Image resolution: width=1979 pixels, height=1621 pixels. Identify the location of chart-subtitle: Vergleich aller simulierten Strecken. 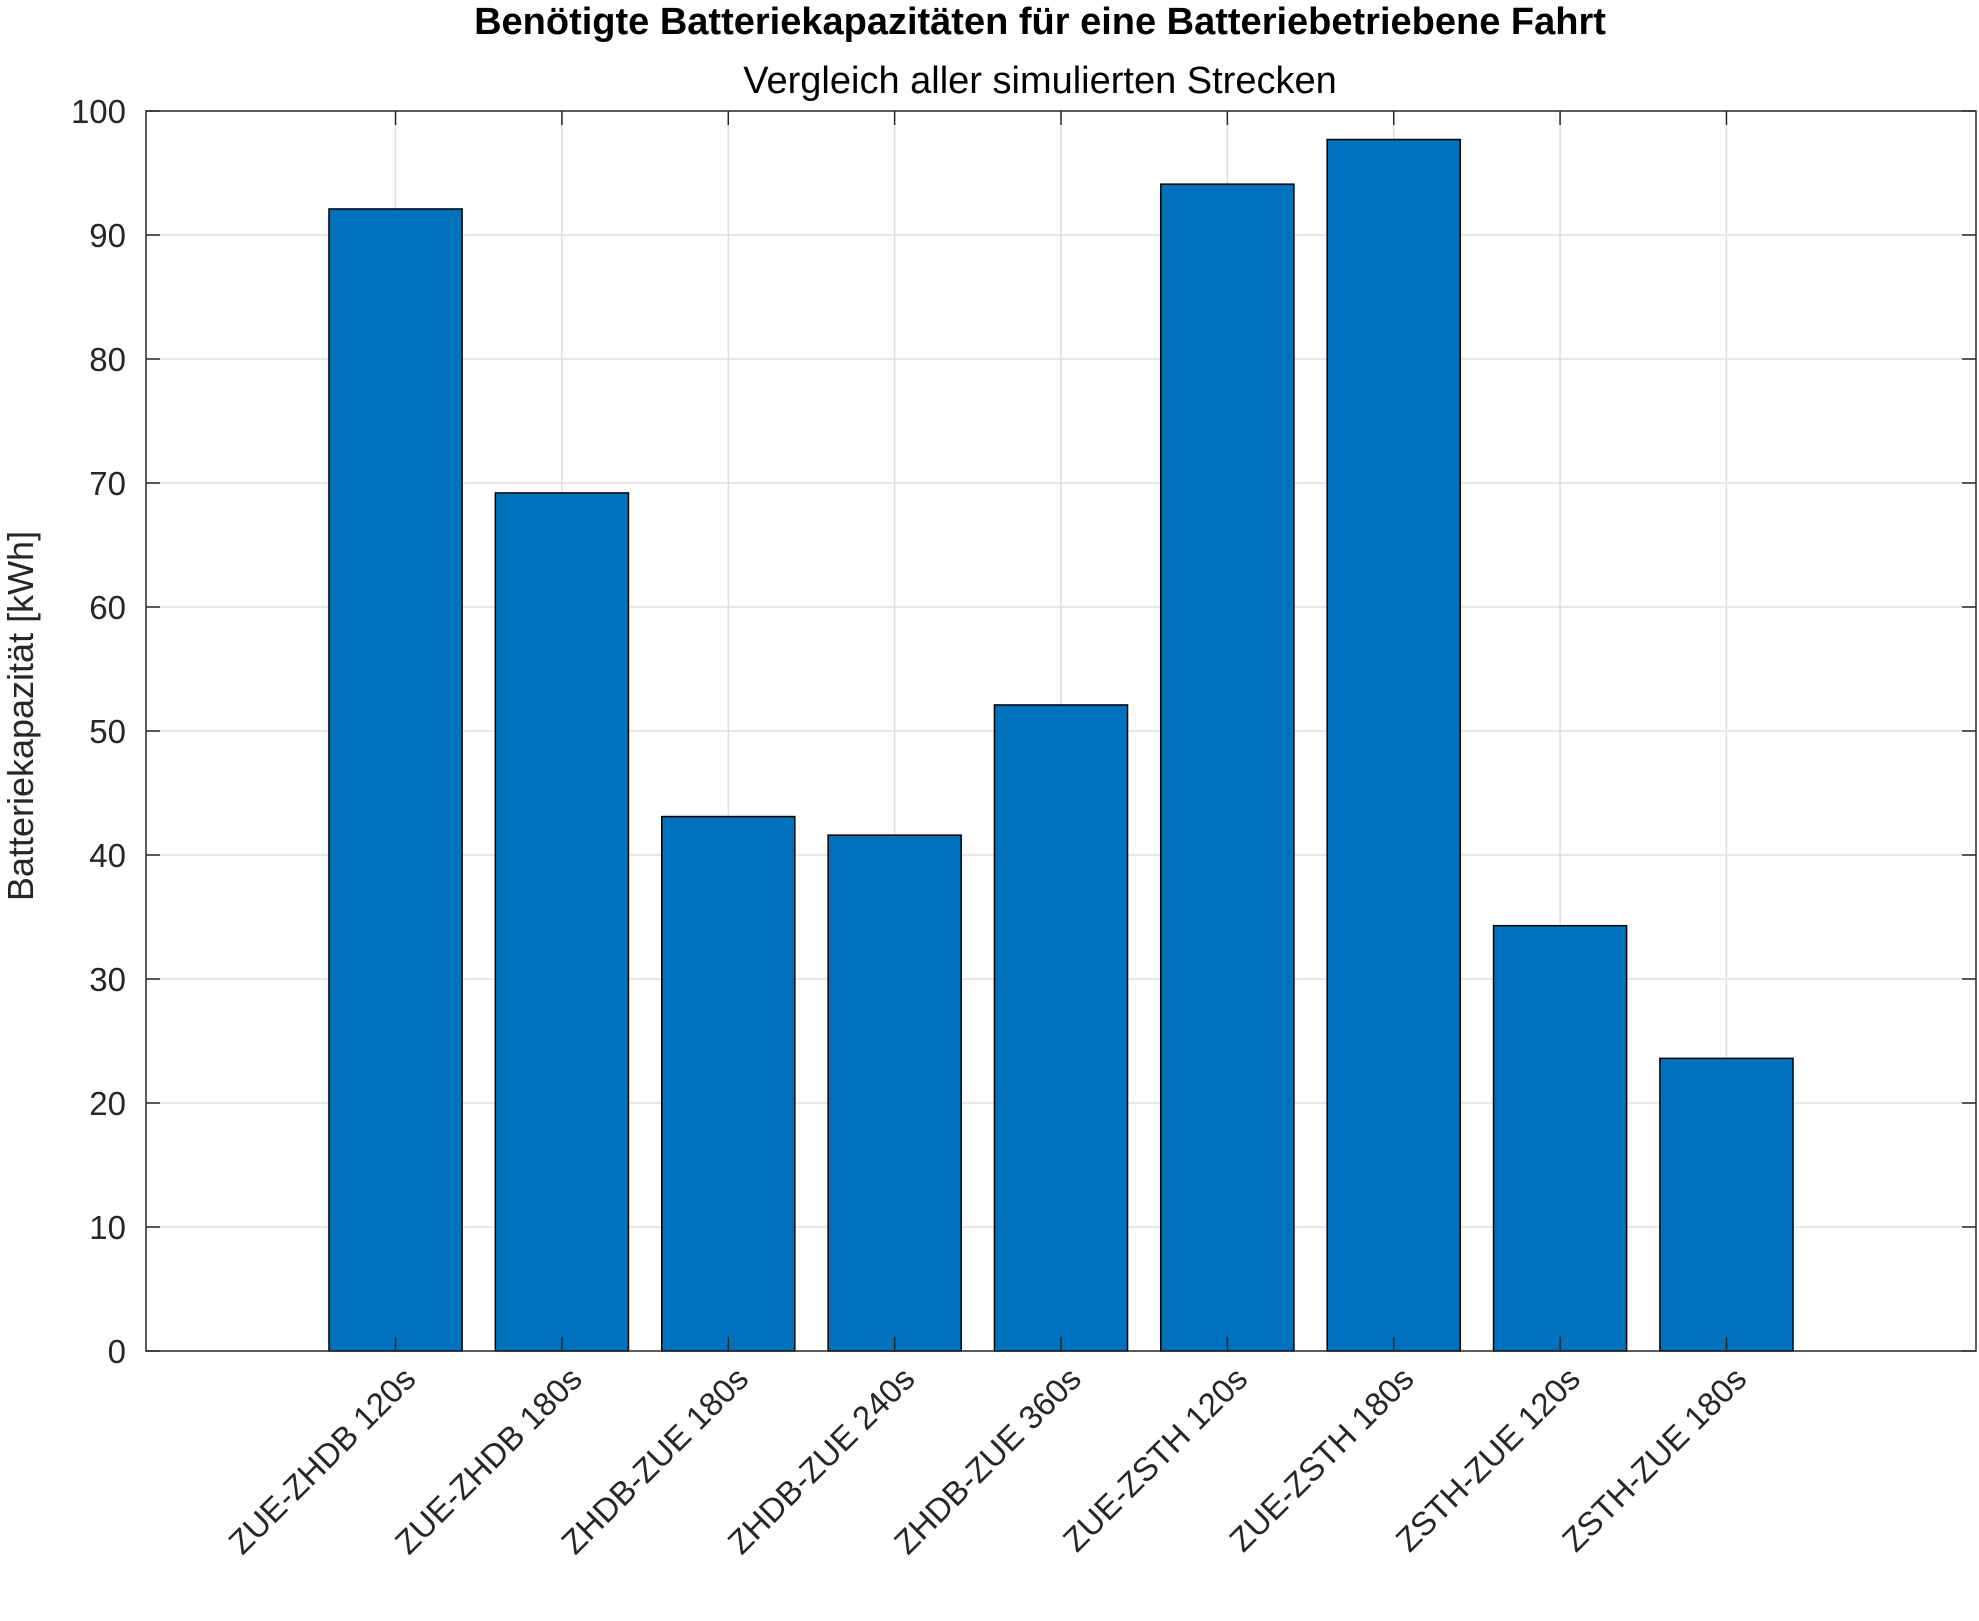
(1040, 81).